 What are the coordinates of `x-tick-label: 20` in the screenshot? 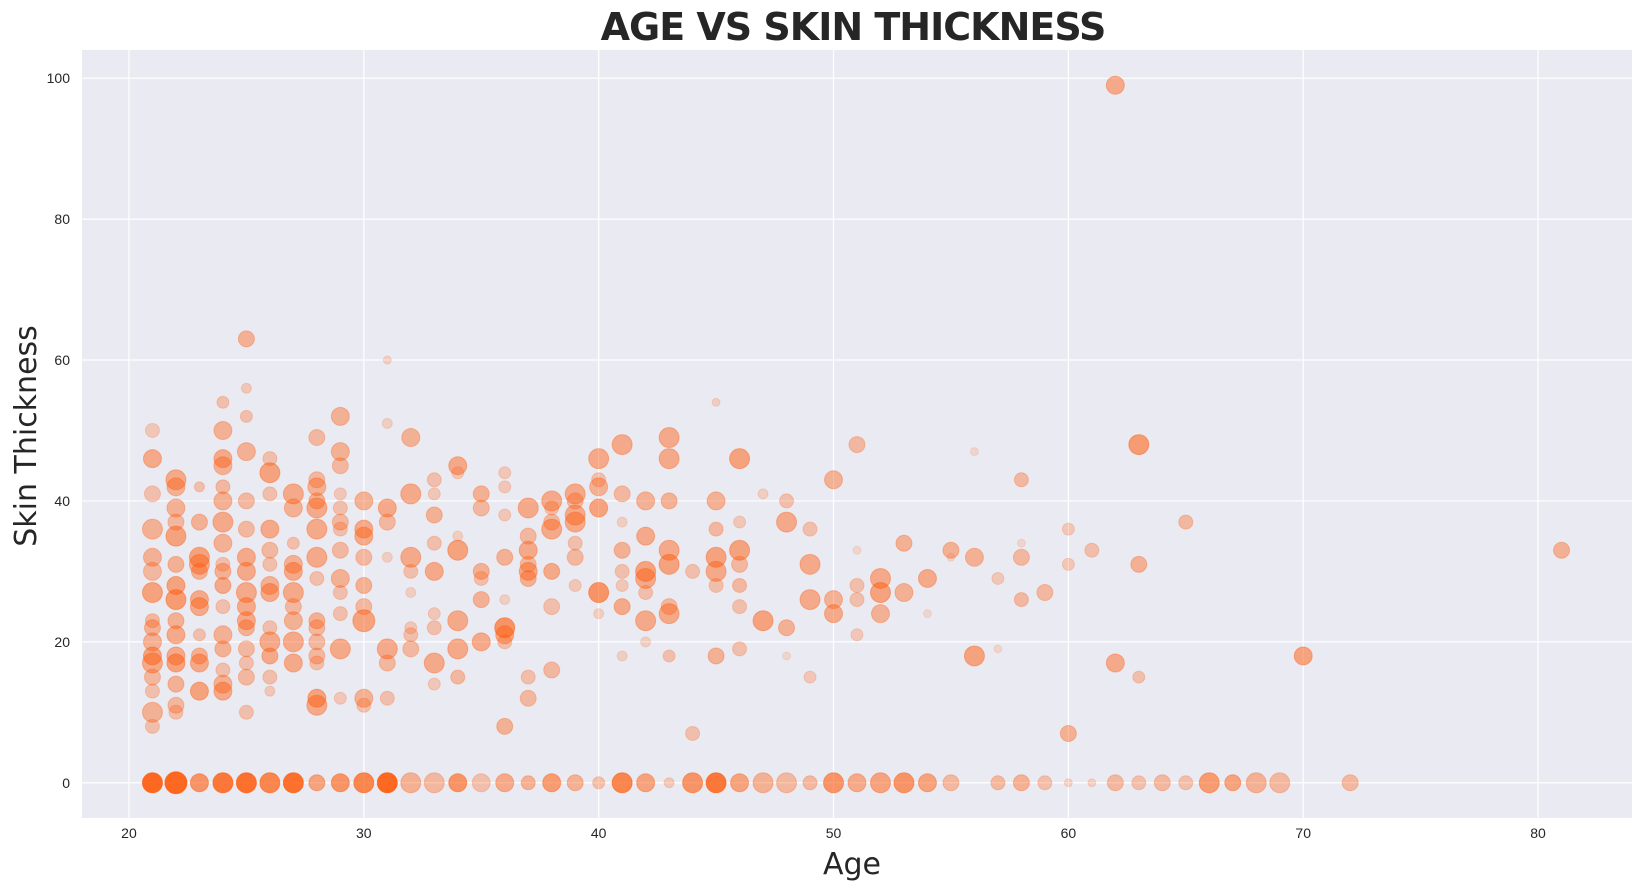 It's located at (129, 833).